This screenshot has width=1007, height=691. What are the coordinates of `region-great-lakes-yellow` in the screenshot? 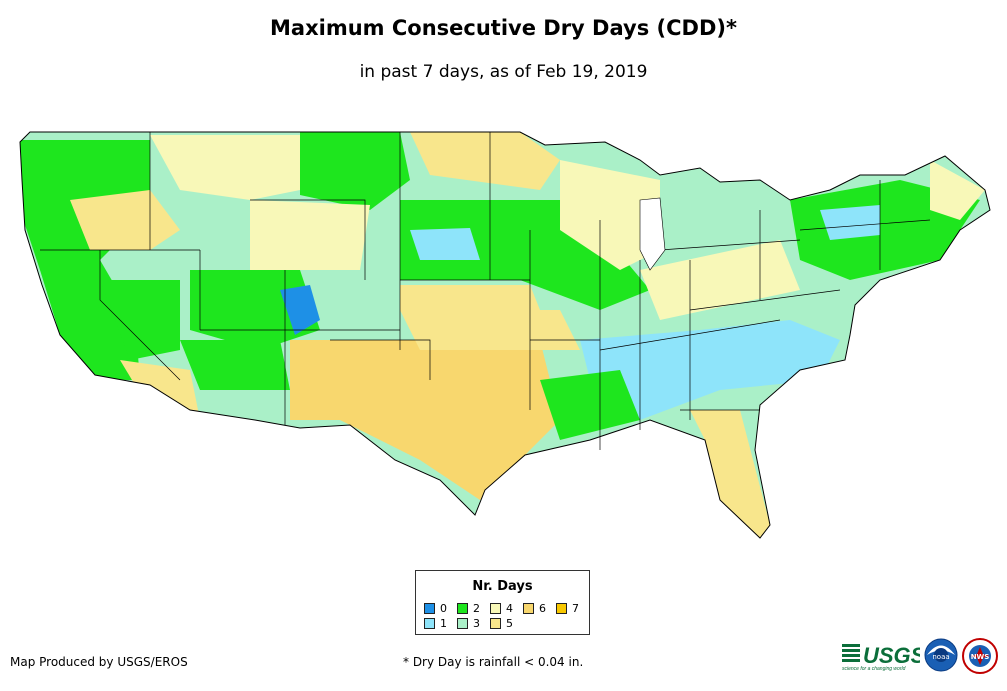 It's located at (610, 215).